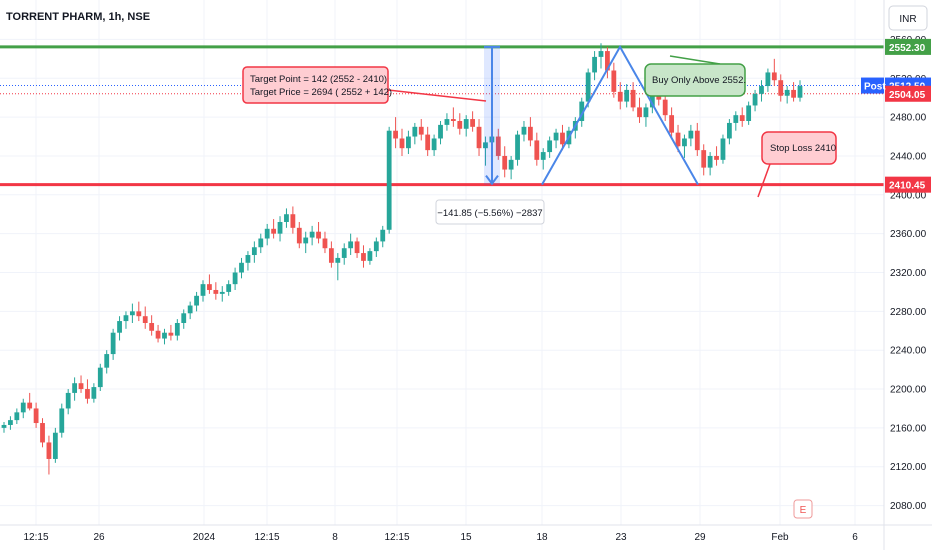  Describe the element at coordinates (318, 79) in the screenshot. I see `target-point-text: Target Point = 142 (2552 - 2410)` at that location.